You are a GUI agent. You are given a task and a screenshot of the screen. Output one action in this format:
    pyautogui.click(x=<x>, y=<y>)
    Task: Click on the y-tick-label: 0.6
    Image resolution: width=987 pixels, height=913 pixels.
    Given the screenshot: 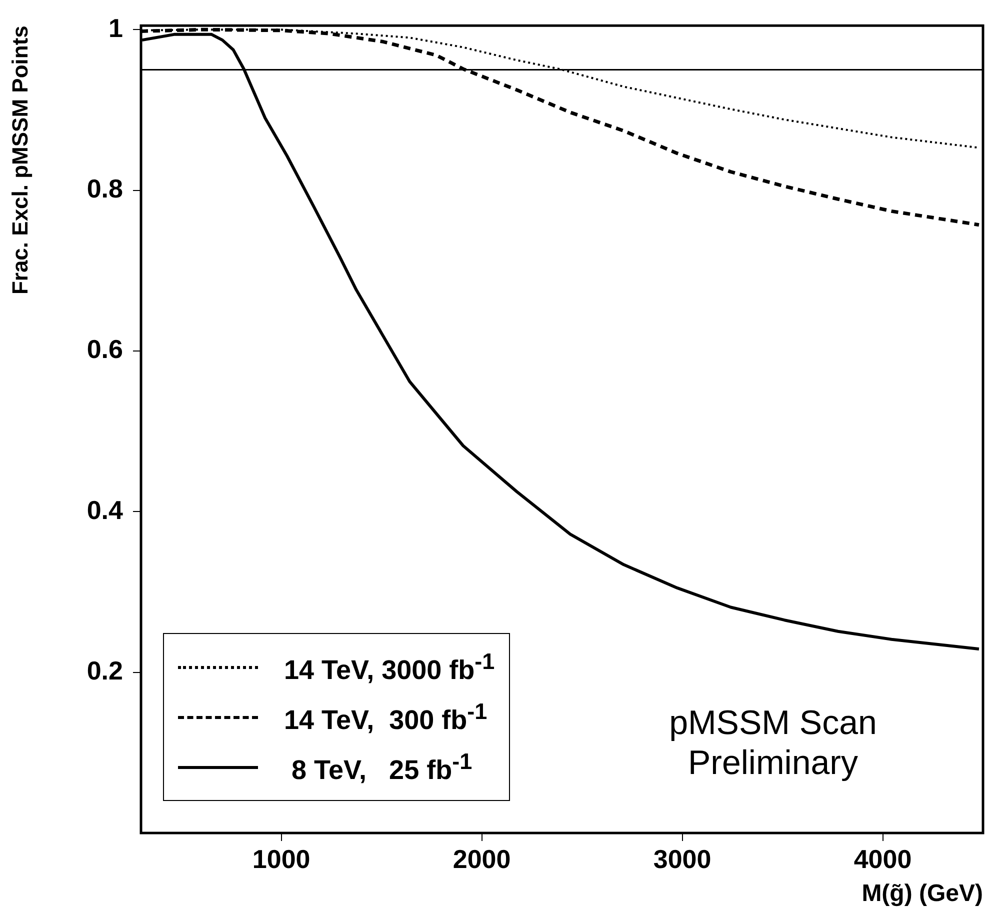 What is the action you would take?
    pyautogui.click(x=104, y=349)
    